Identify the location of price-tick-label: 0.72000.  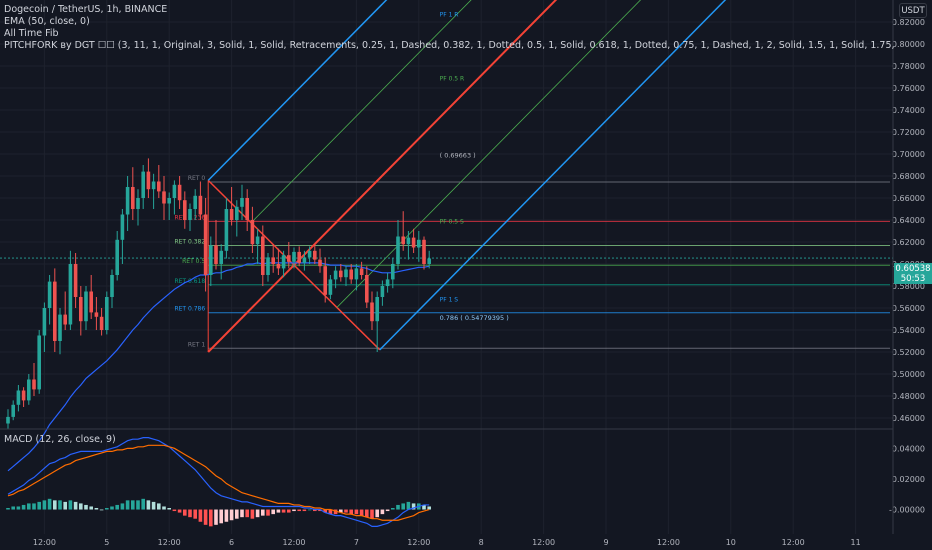
(908, 132).